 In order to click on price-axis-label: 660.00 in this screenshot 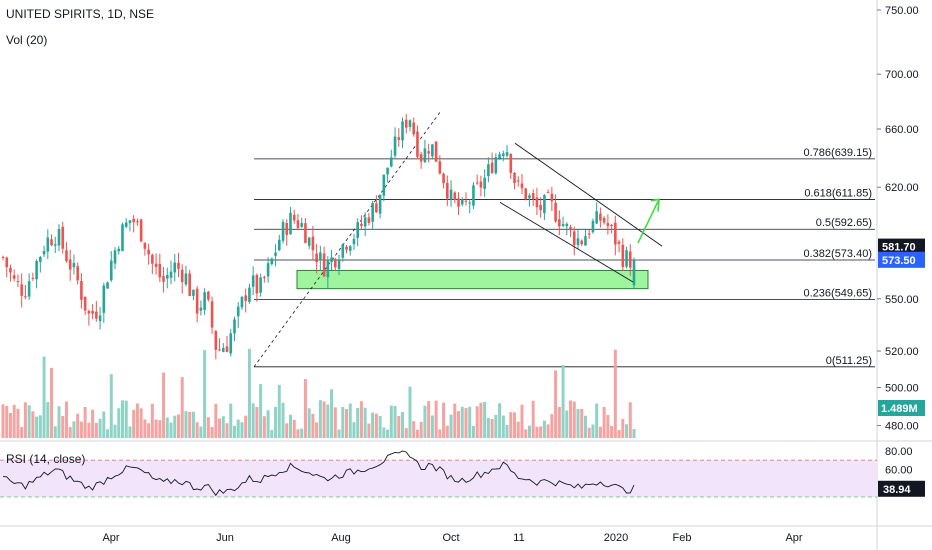, I will do `click(902, 130)`.